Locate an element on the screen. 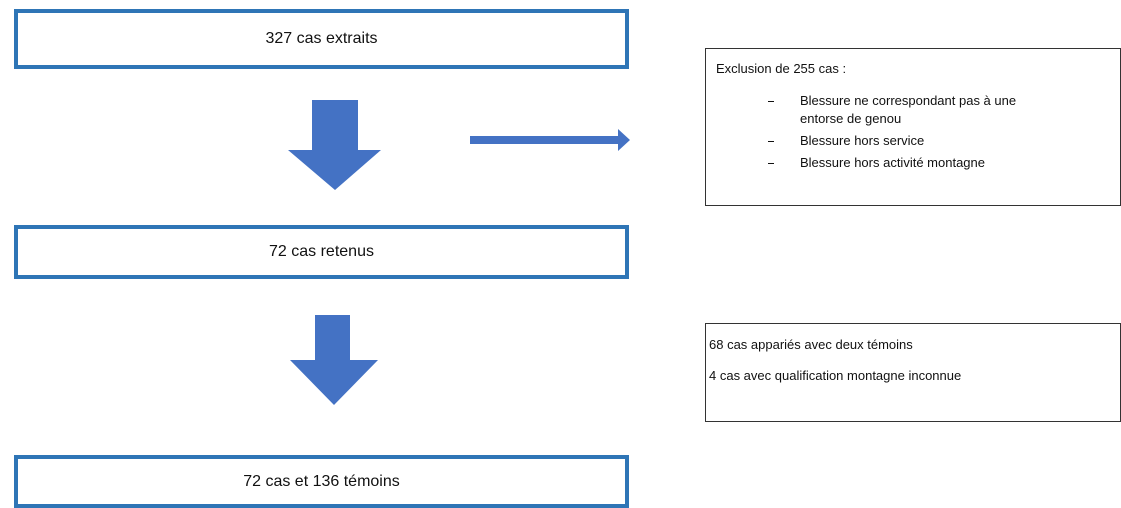 This screenshot has height=508, width=1121. arrow-right is located at coordinates (550, 140).